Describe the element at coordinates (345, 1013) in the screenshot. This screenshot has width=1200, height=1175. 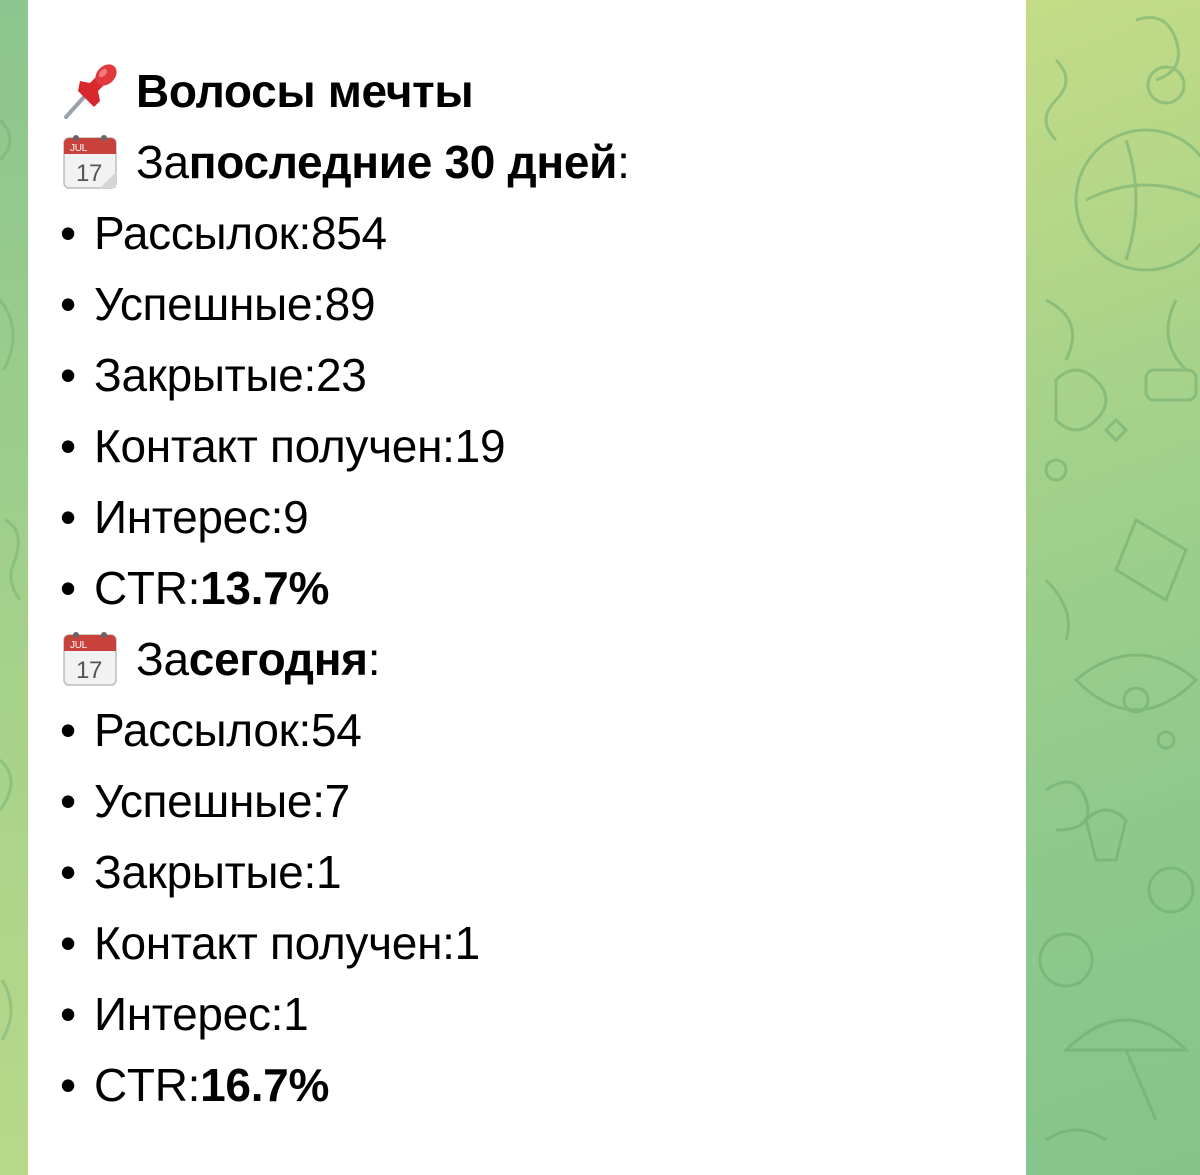
I see `stat-row: • Интерес: 1` at that location.